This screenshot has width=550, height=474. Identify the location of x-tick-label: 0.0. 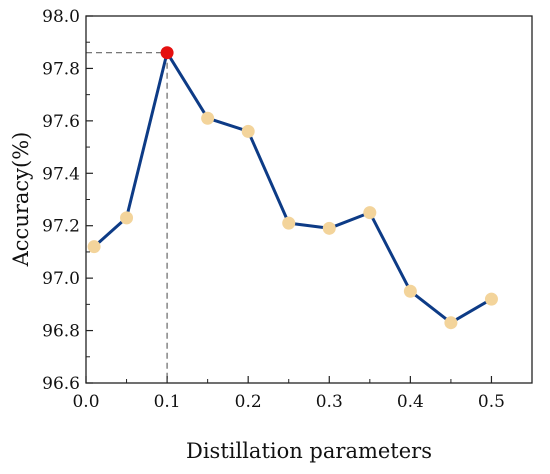
(85, 402).